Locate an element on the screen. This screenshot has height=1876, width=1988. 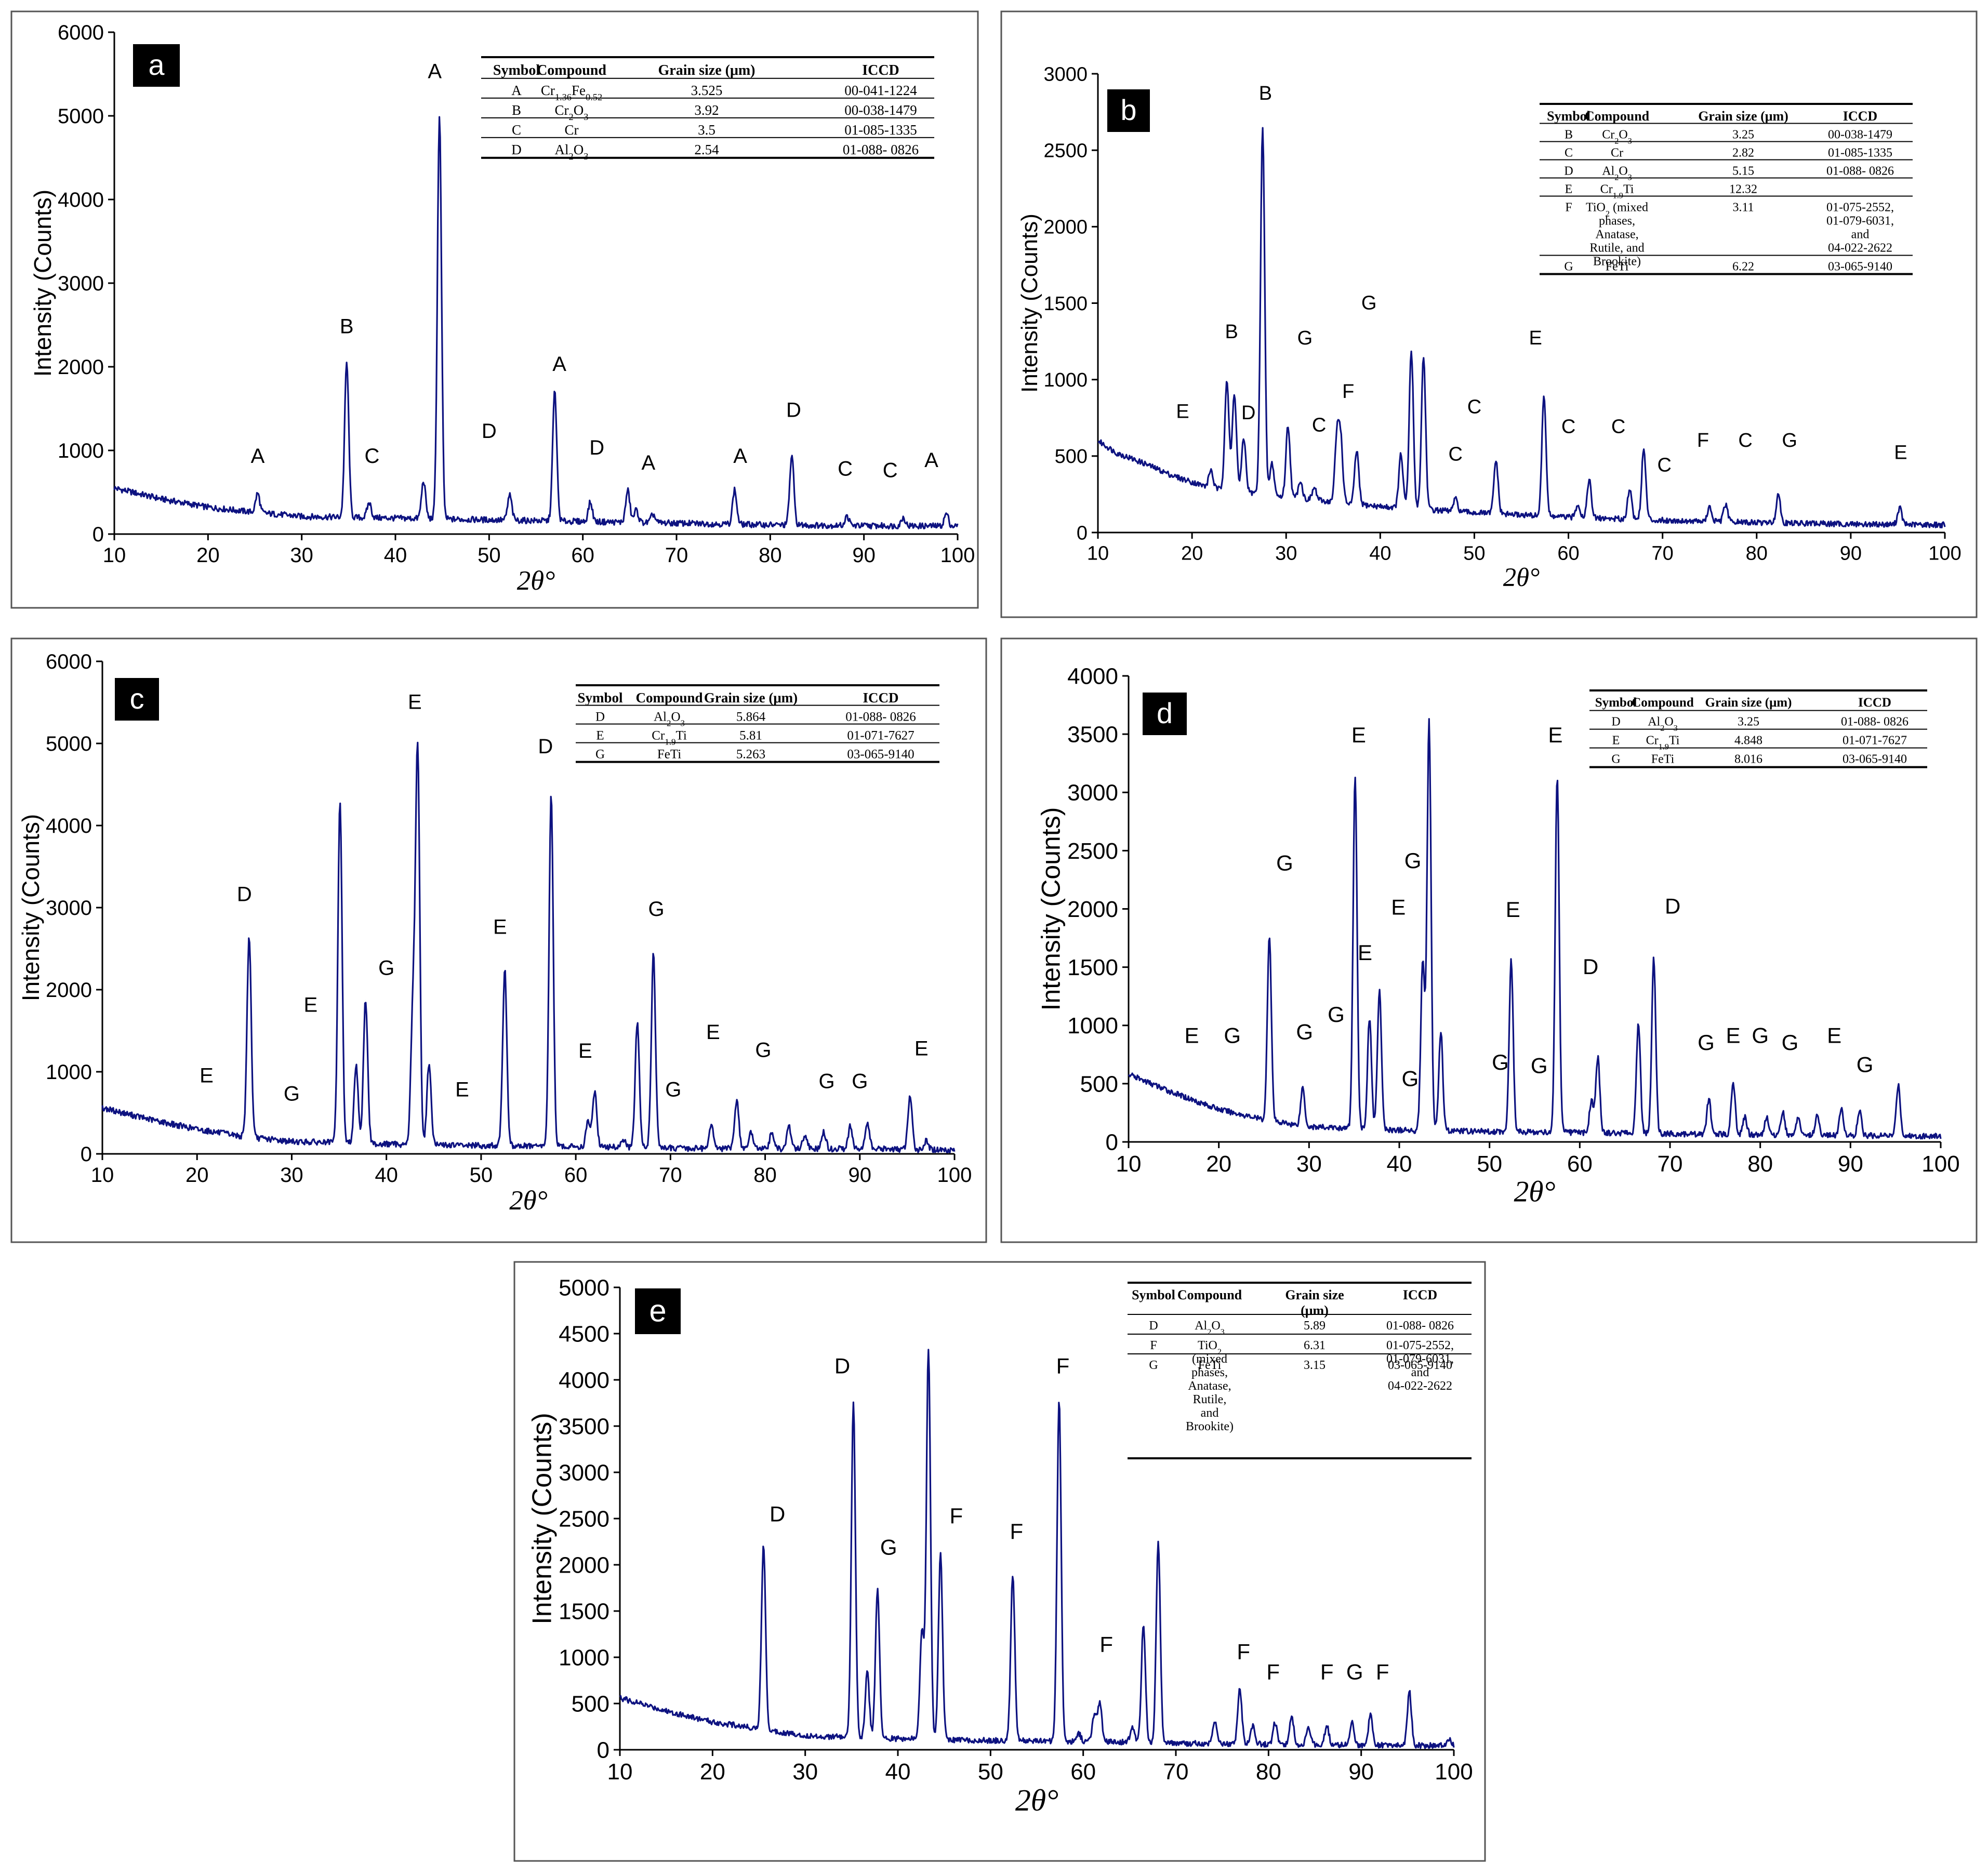
y-tick-label: 500 is located at coordinates (590, 1704).